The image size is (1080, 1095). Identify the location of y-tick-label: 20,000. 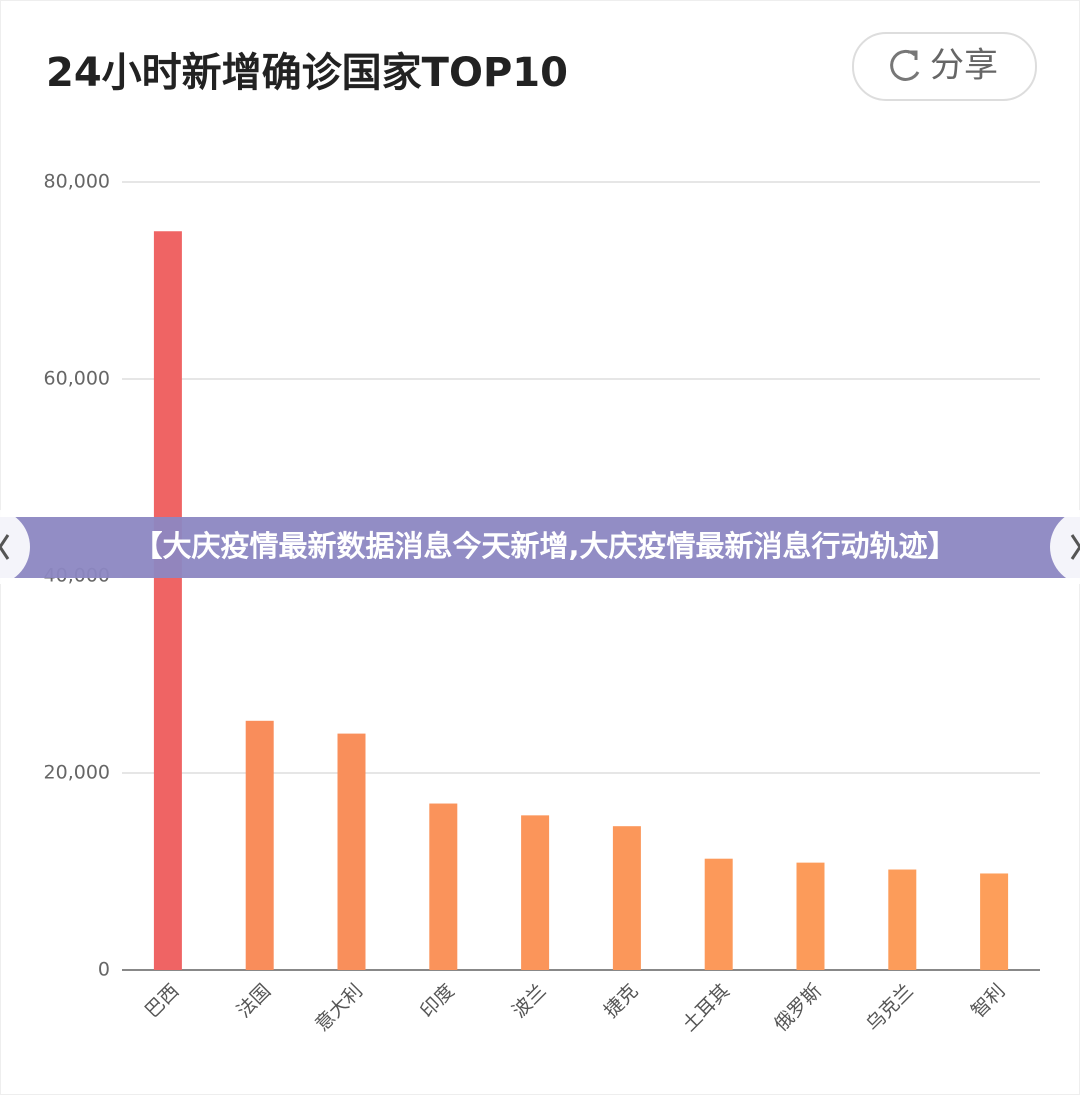
(77, 773).